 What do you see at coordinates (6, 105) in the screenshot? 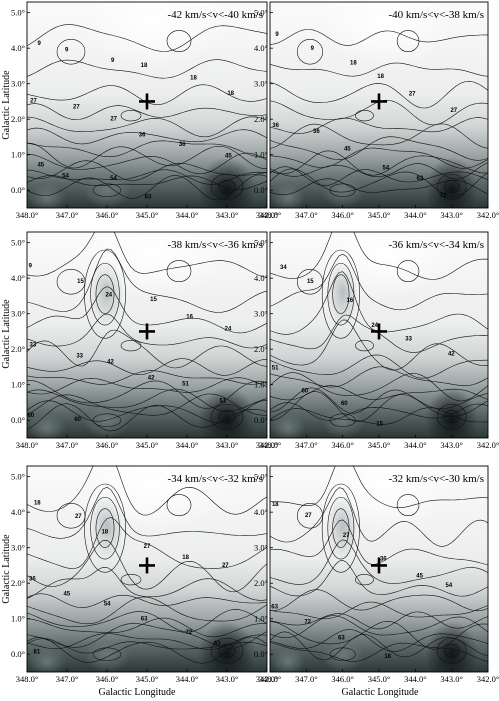
I see `y-axis-label-top: Galactic Latitude` at bounding box center [6, 105].